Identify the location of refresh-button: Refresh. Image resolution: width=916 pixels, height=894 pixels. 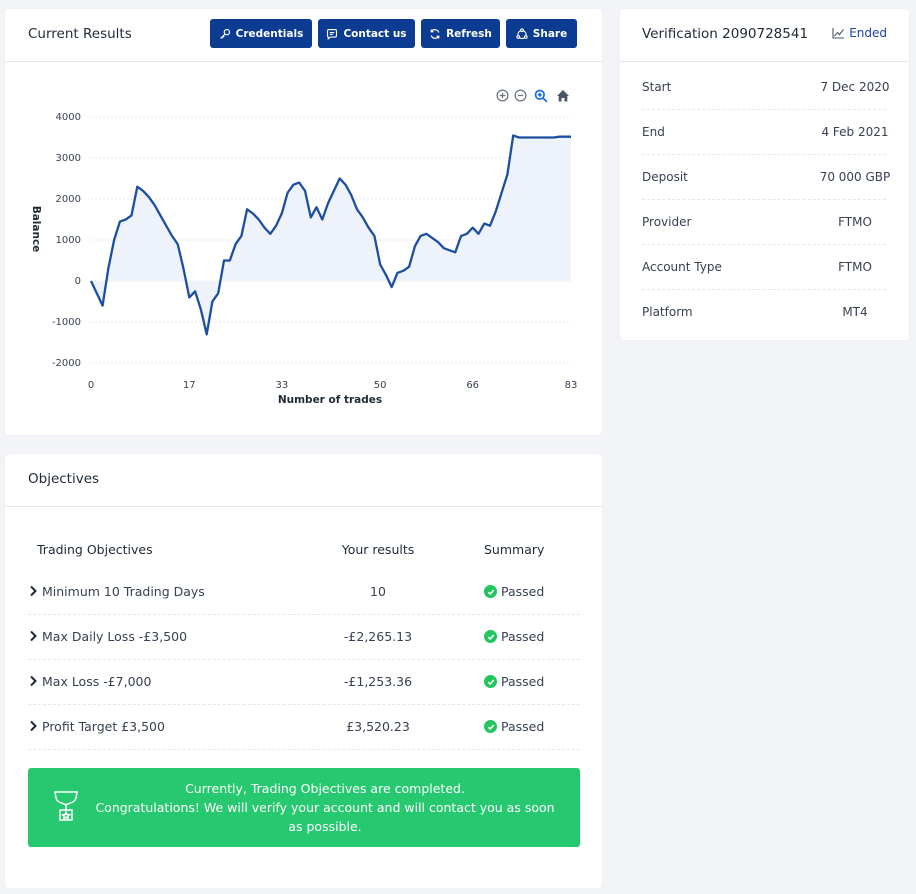
(460, 33).